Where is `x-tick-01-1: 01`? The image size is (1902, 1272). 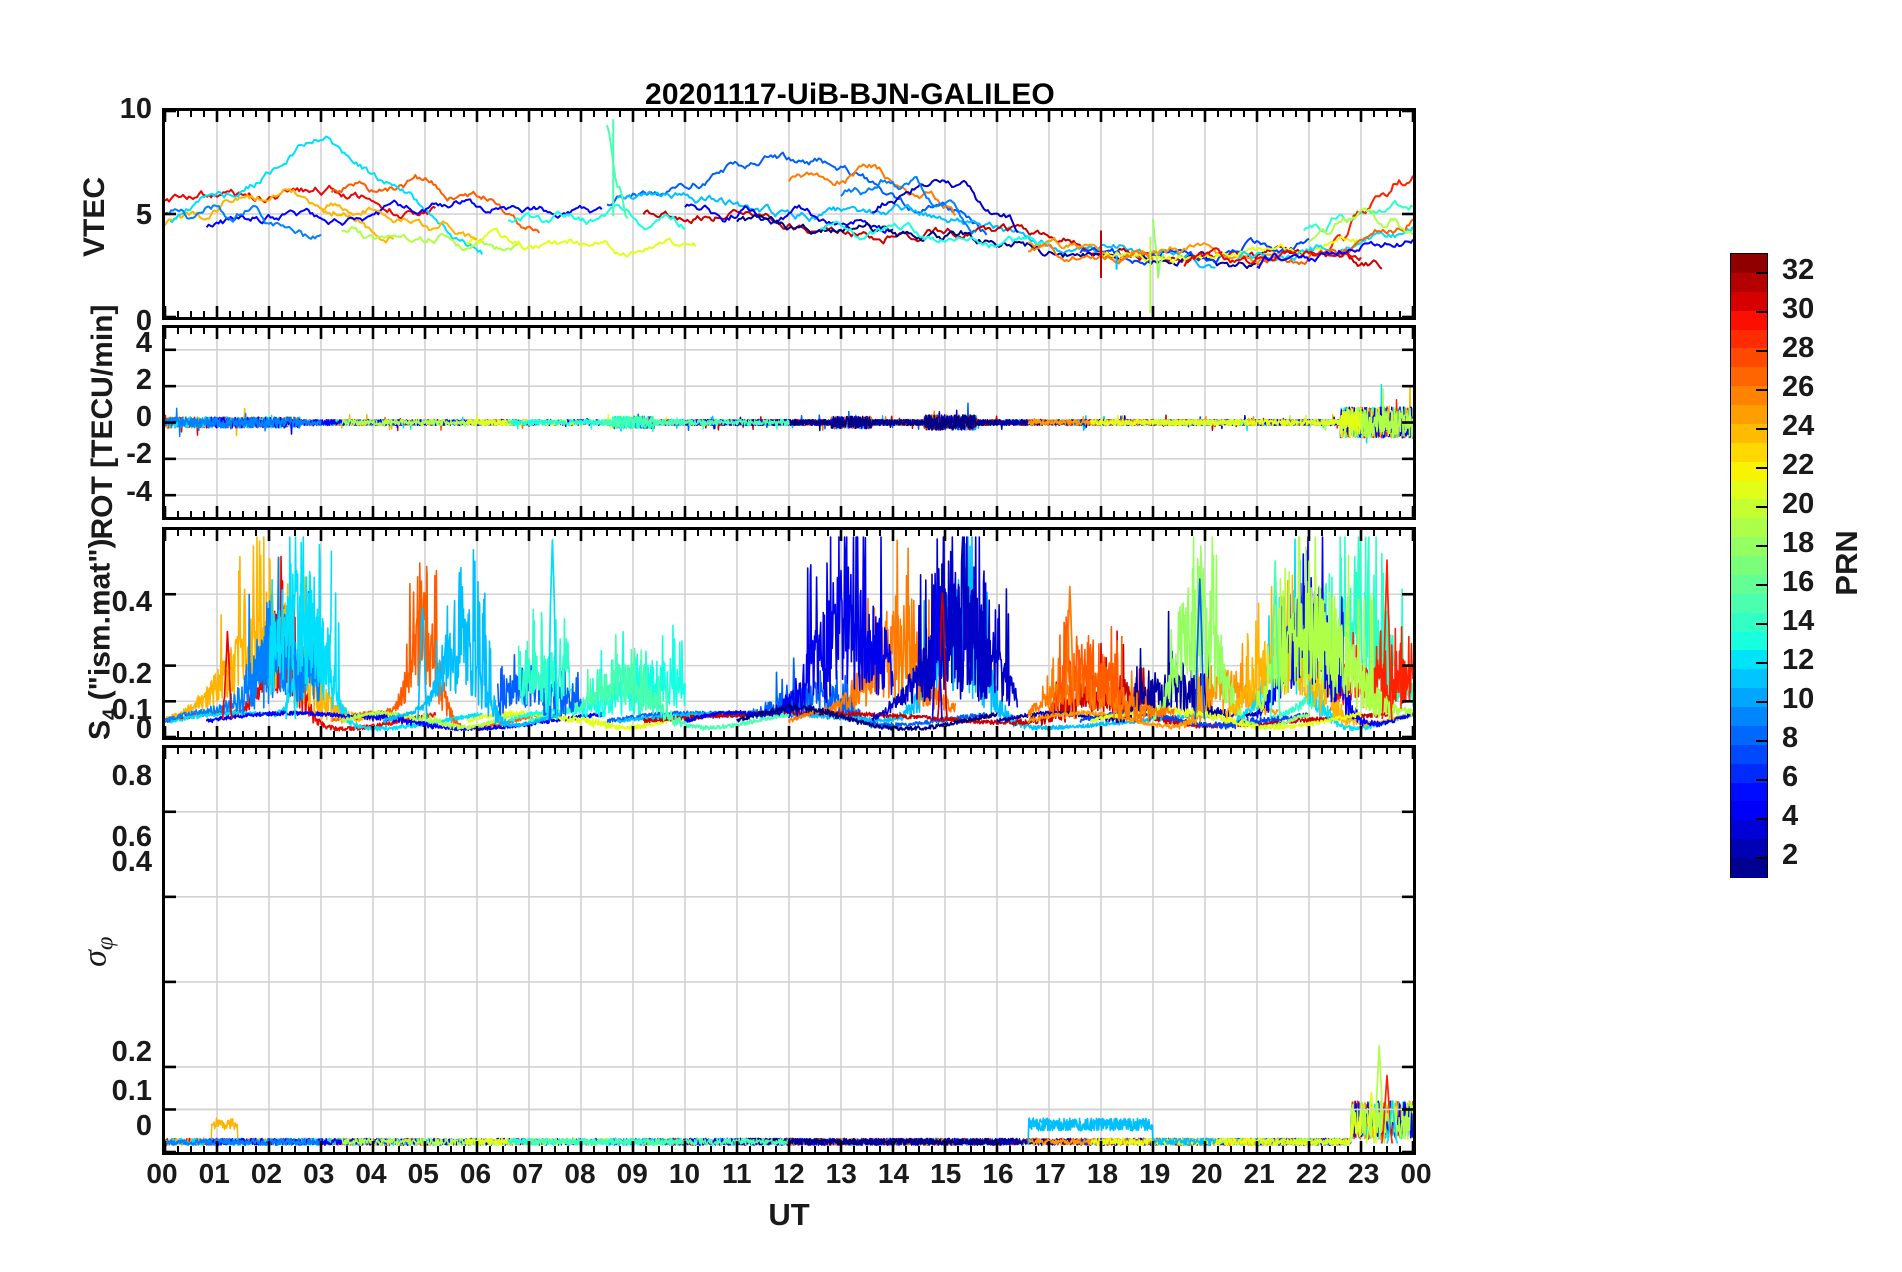
x-tick-01-1: 01 is located at coordinates (214, 1173).